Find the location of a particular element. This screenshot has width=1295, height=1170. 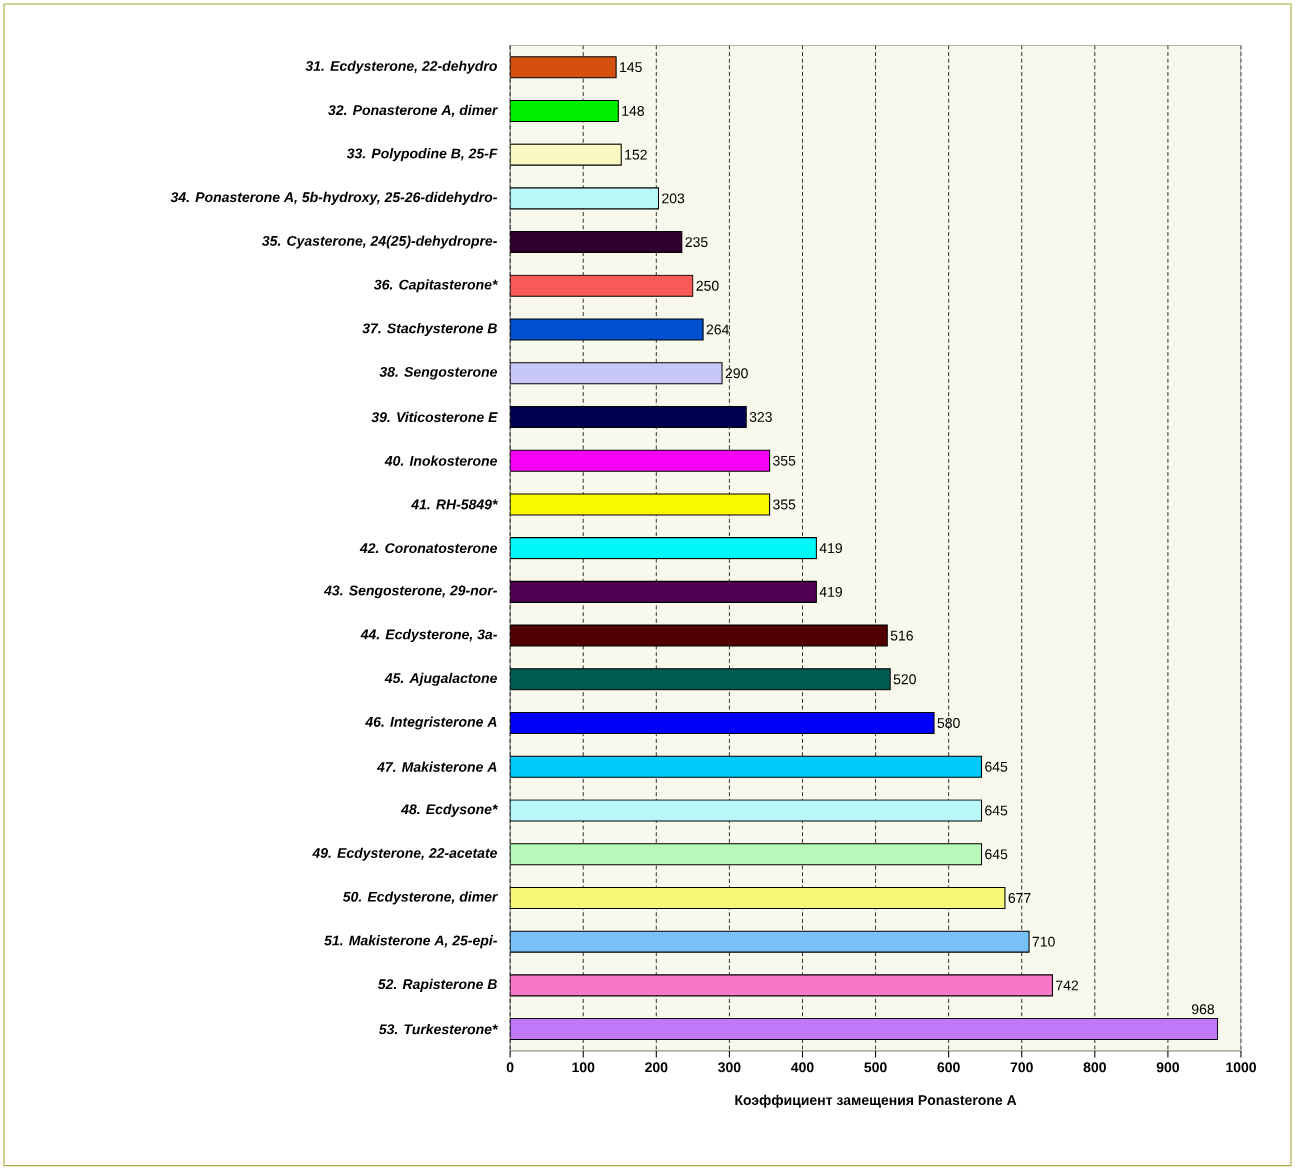

y-tick-label: 48. Ecdysone* is located at coordinates (449, 811).